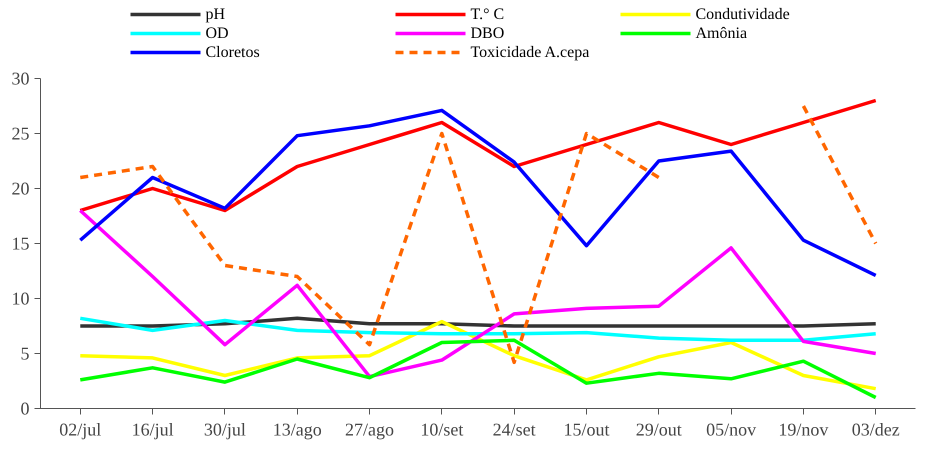 The image size is (943, 466). Describe the element at coordinates (21, 134) in the screenshot. I see `y-tick-label: 25` at that location.